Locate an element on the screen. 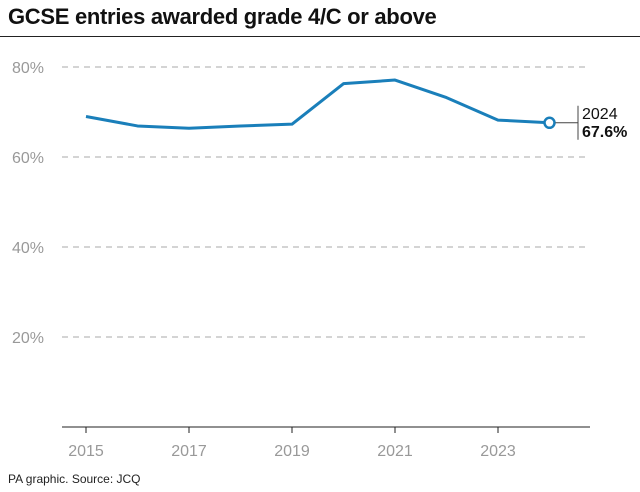 This screenshot has width=640, height=492. x-tick-label: 2017 is located at coordinates (189, 451).